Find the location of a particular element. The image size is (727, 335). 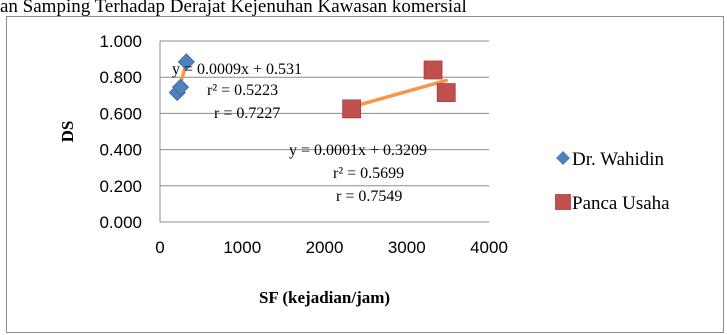

x-tick-labels: 0 1000 2000 3000 4000 is located at coordinates (331, 247).